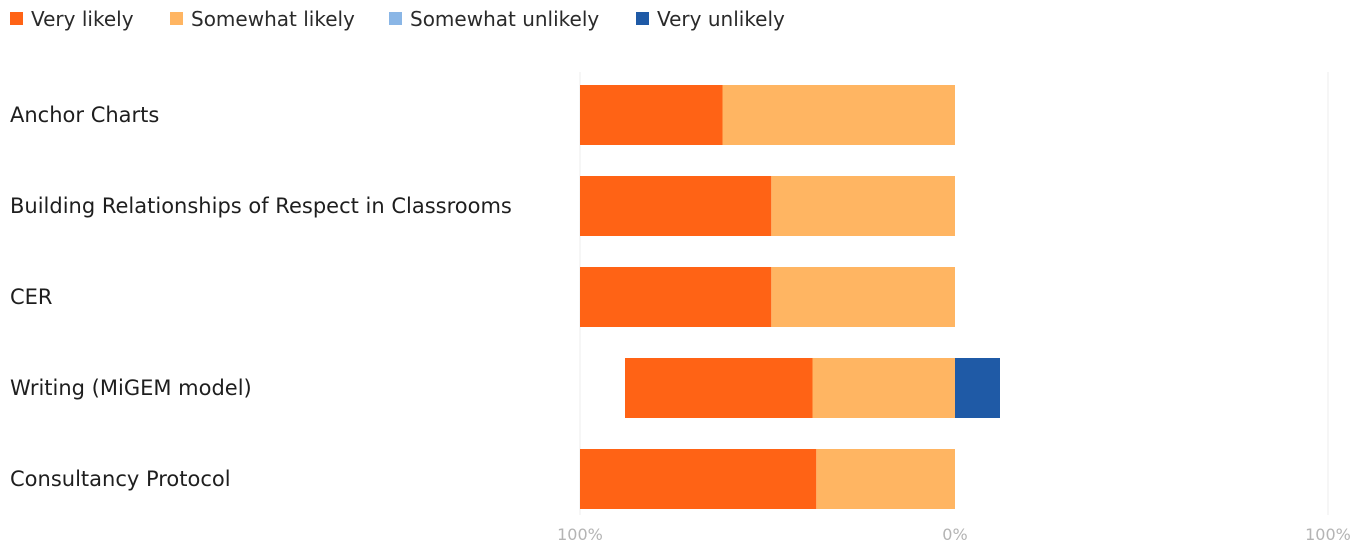 Image resolution: width=1369 pixels, height=548 pixels. Describe the element at coordinates (721, 19) in the screenshot. I see `legend-label-very-unlikely: Very unlikely` at that location.